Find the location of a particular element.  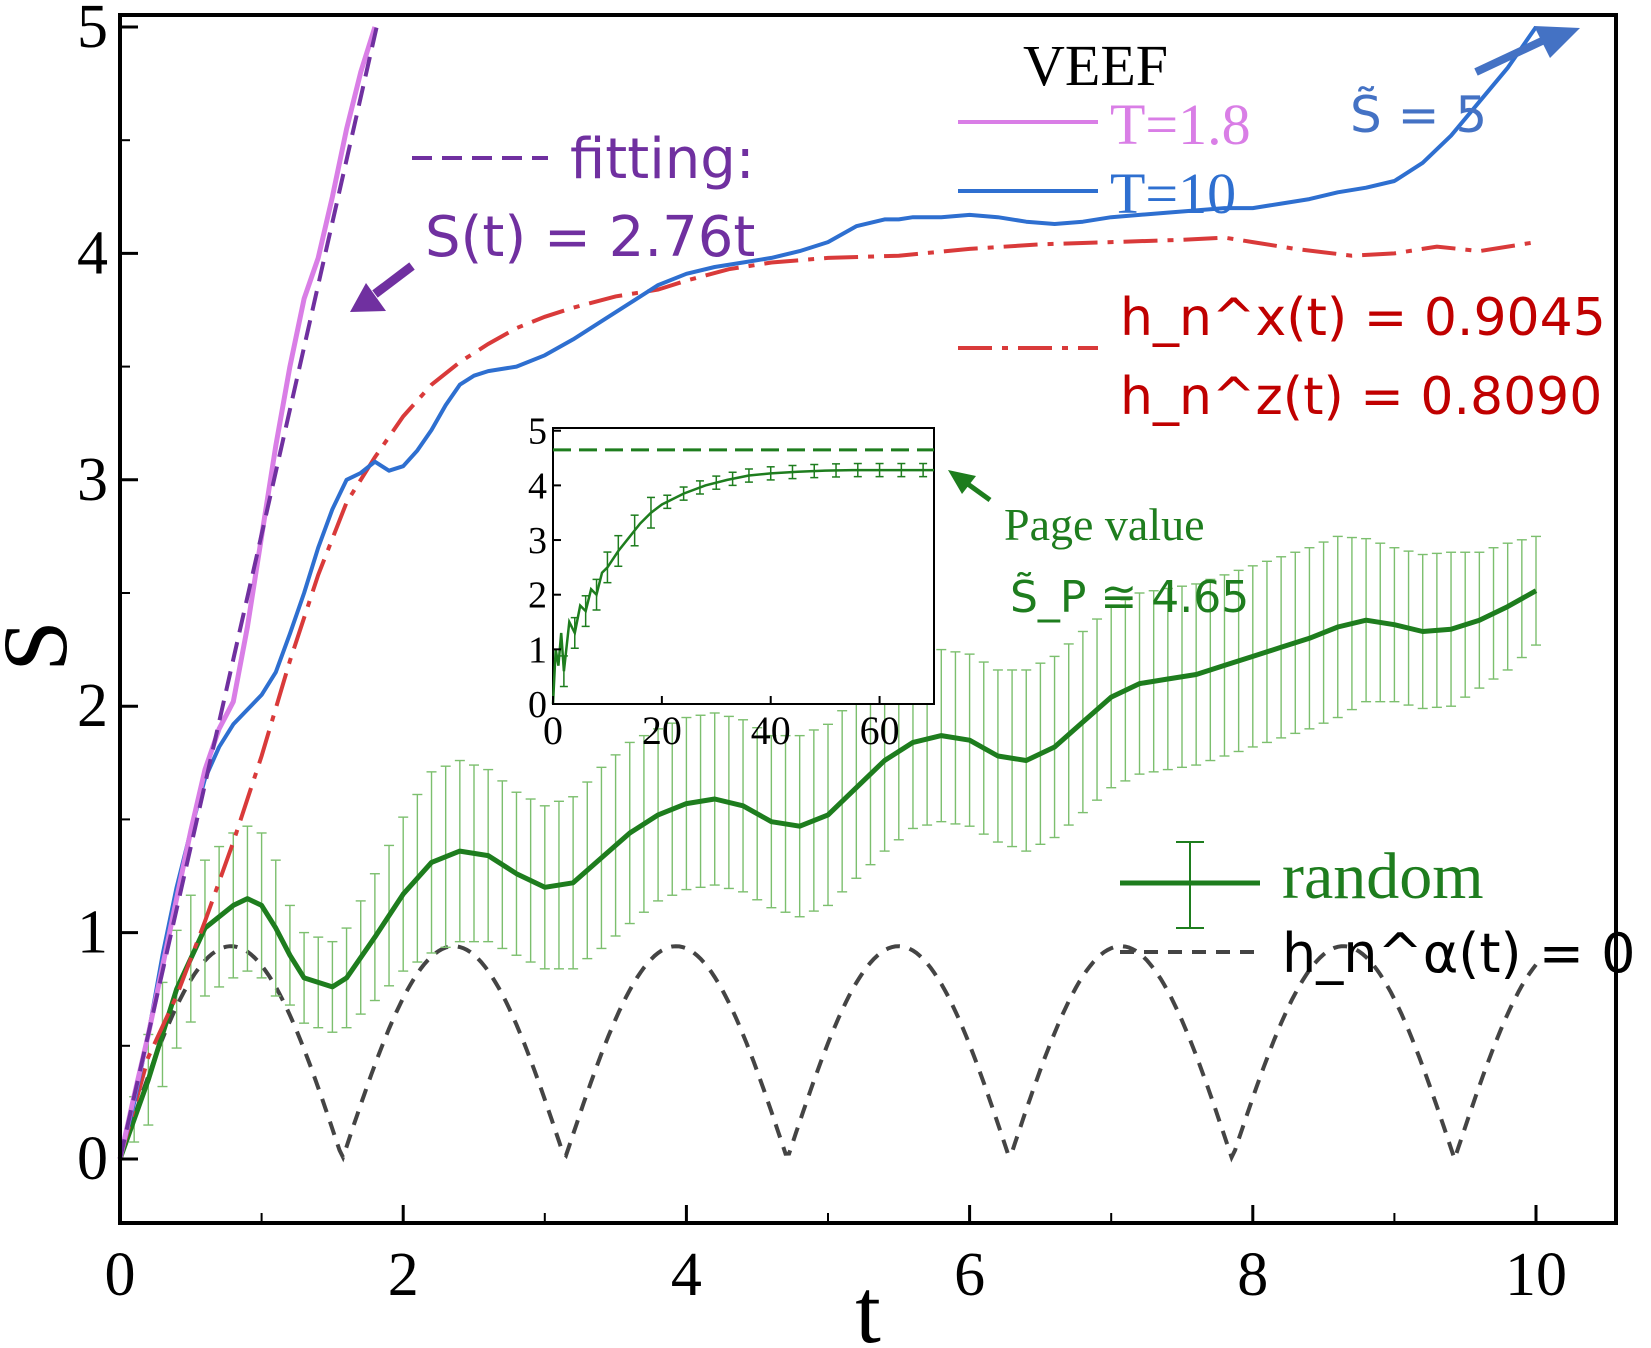

zero-field-line is located at coordinates (828, 1055).